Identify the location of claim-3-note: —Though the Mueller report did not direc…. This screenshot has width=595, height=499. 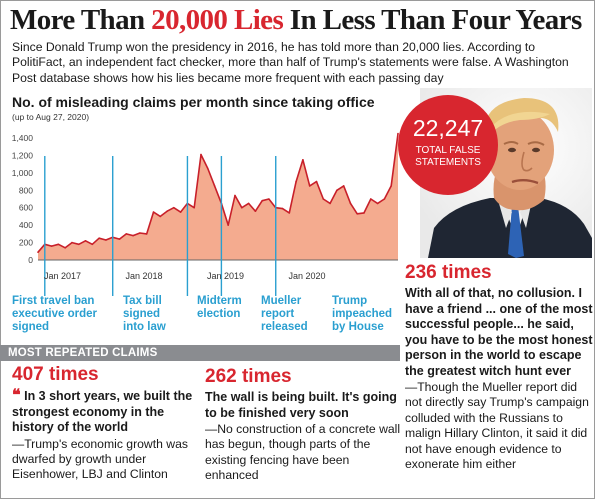
(497, 426).